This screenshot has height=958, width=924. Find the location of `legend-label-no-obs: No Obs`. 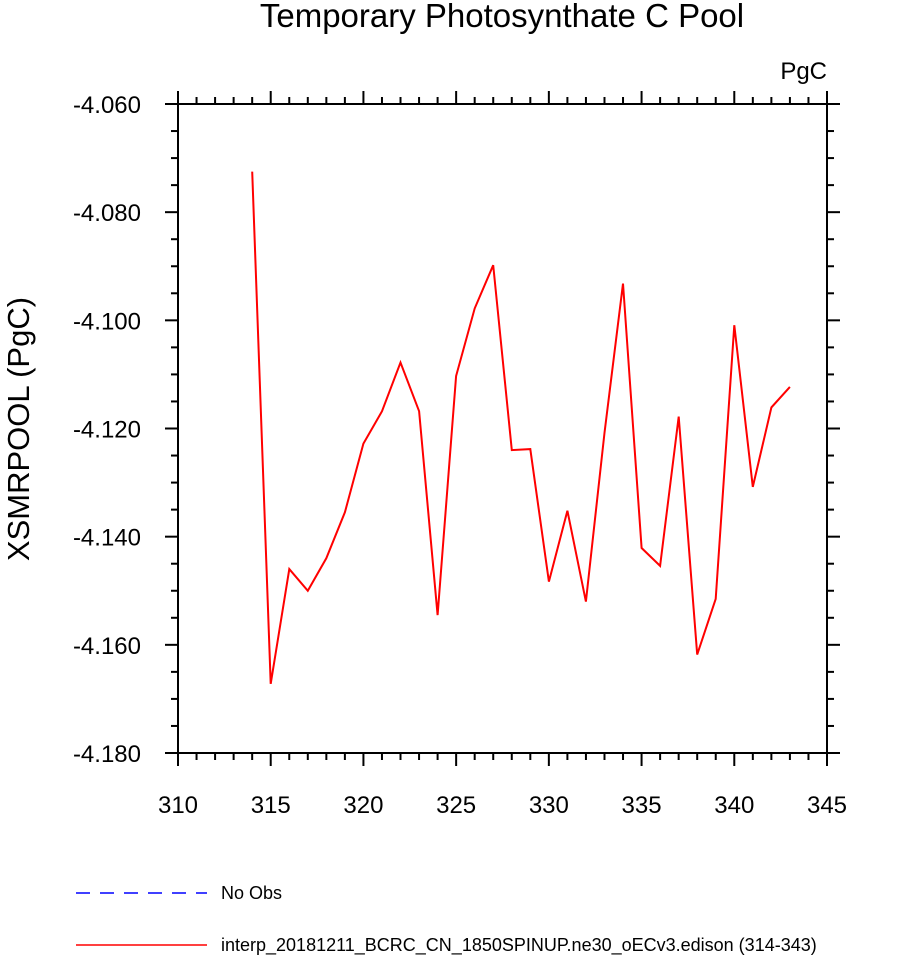

legend-label-no-obs: No Obs is located at coordinates (251, 893).